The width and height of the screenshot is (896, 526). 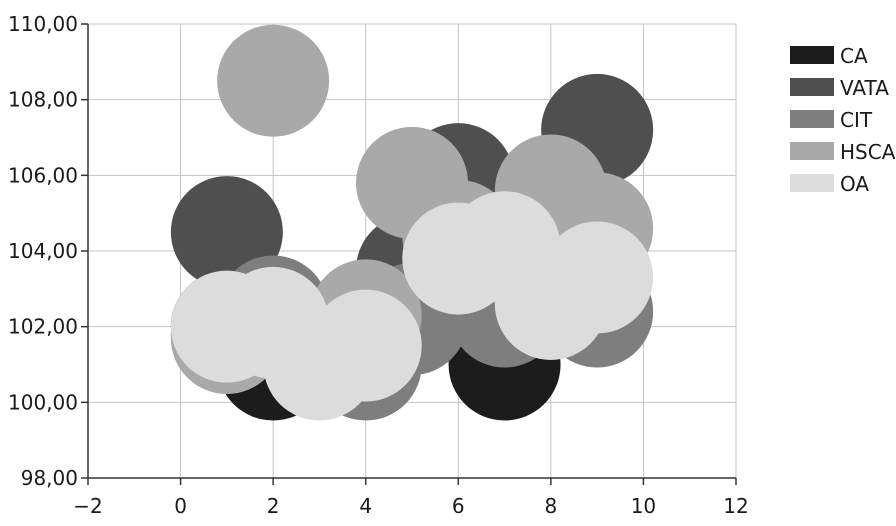 I want to click on legend-swatch-oa, so click(x=812, y=183).